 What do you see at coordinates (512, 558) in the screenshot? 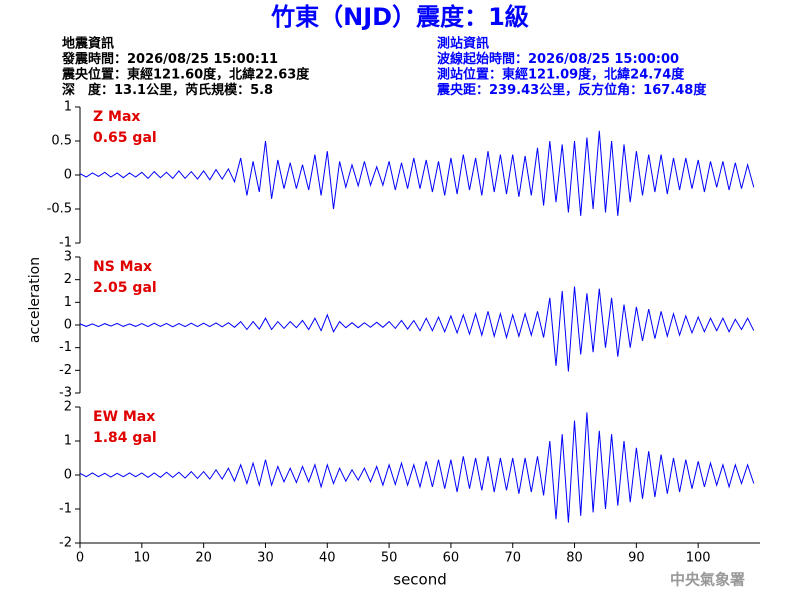
I see `x-tick-label: 70` at bounding box center [512, 558].